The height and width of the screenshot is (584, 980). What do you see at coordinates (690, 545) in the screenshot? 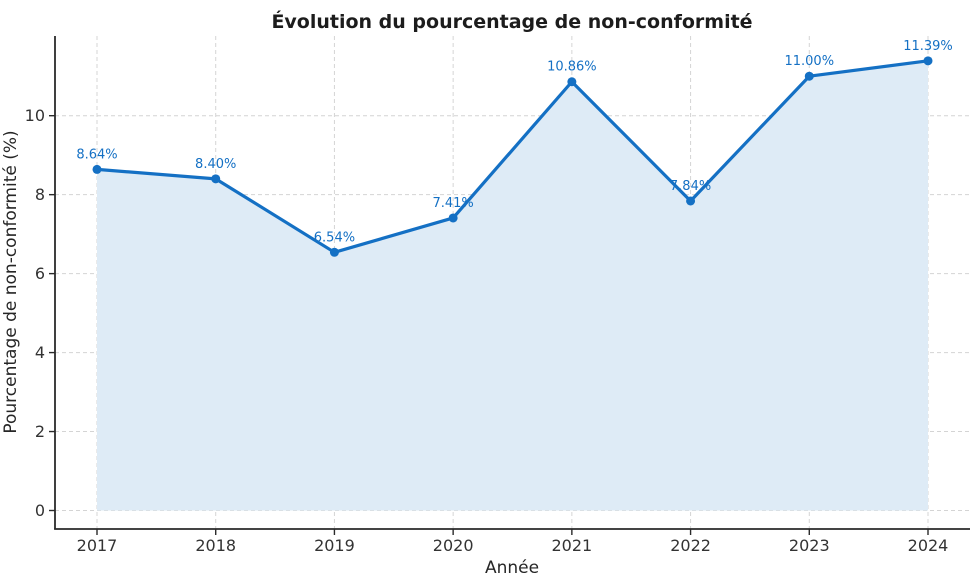
I see `x-tick-label: 2022` at bounding box center [690, 545].